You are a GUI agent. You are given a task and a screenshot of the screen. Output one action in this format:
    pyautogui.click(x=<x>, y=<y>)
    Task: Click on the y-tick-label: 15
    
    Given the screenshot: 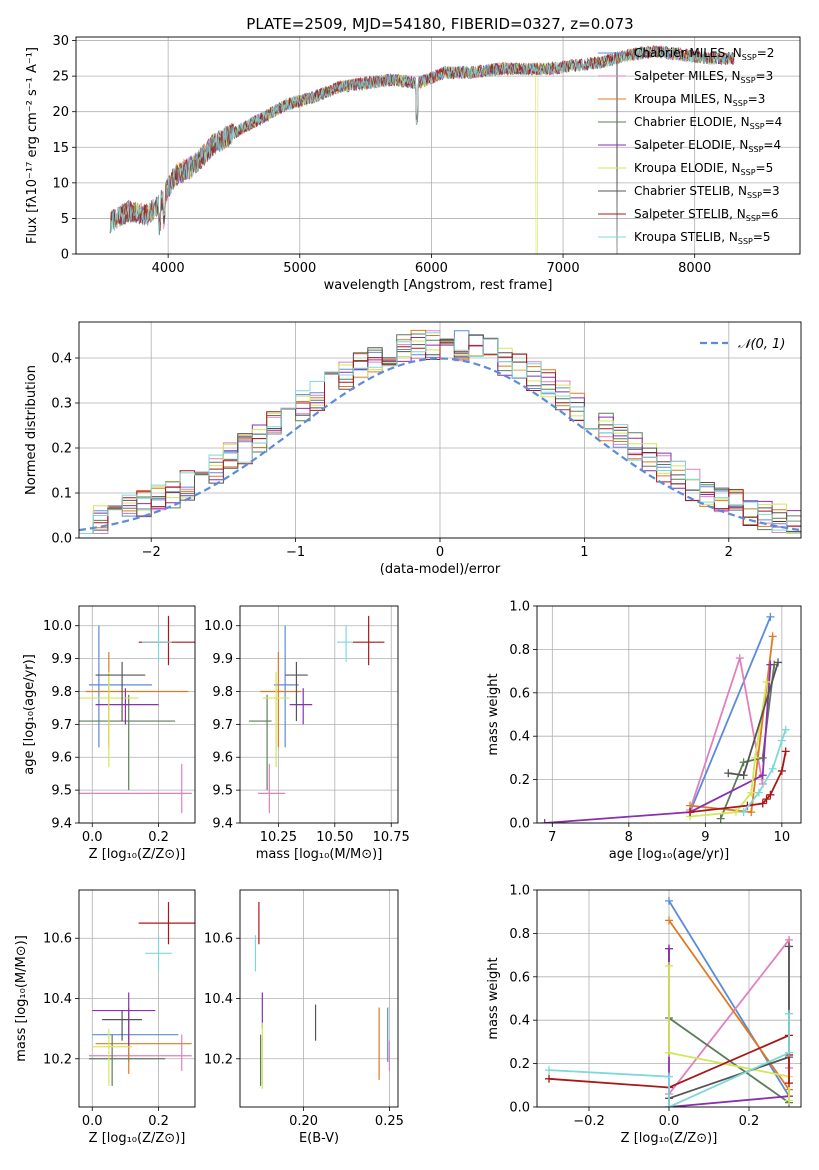 What is the action you would take?
    pyautogui.click(x=60, y=148)
    